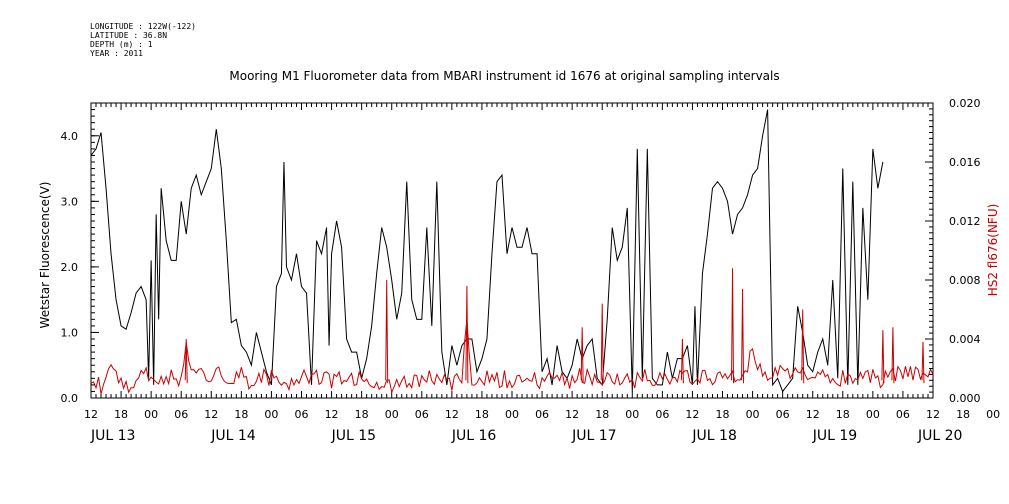  What do you see at coordinates (353, 436) in the screenshot?
I see `x-day-label: JUL 15` at bounding box center [353, 436].